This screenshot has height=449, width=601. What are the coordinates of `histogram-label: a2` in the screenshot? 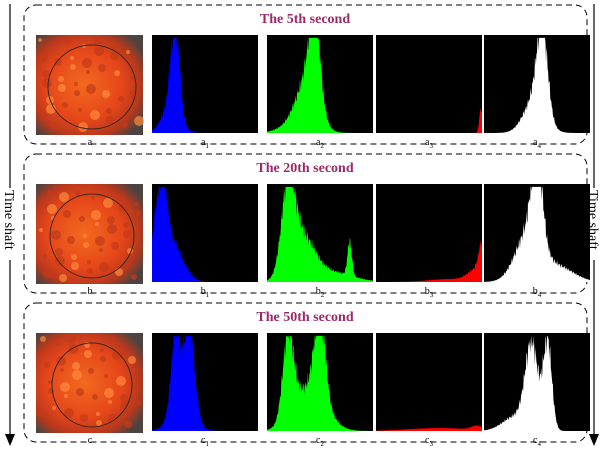 It's located at (320, 143).